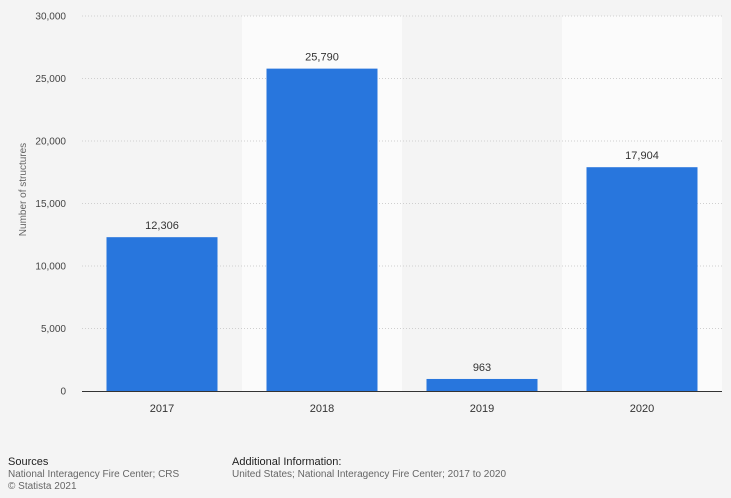 The image size is (731, 498). I want to click on x-tick-label: 2019, so click(482, 409).